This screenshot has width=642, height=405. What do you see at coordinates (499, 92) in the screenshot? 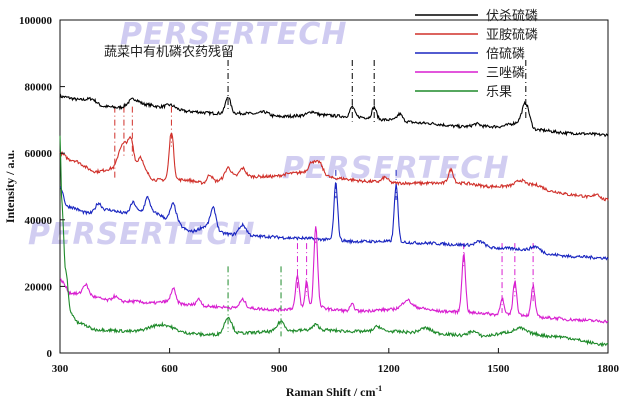
I see `legend-label: 乐果` at bounding box center [499, 92].